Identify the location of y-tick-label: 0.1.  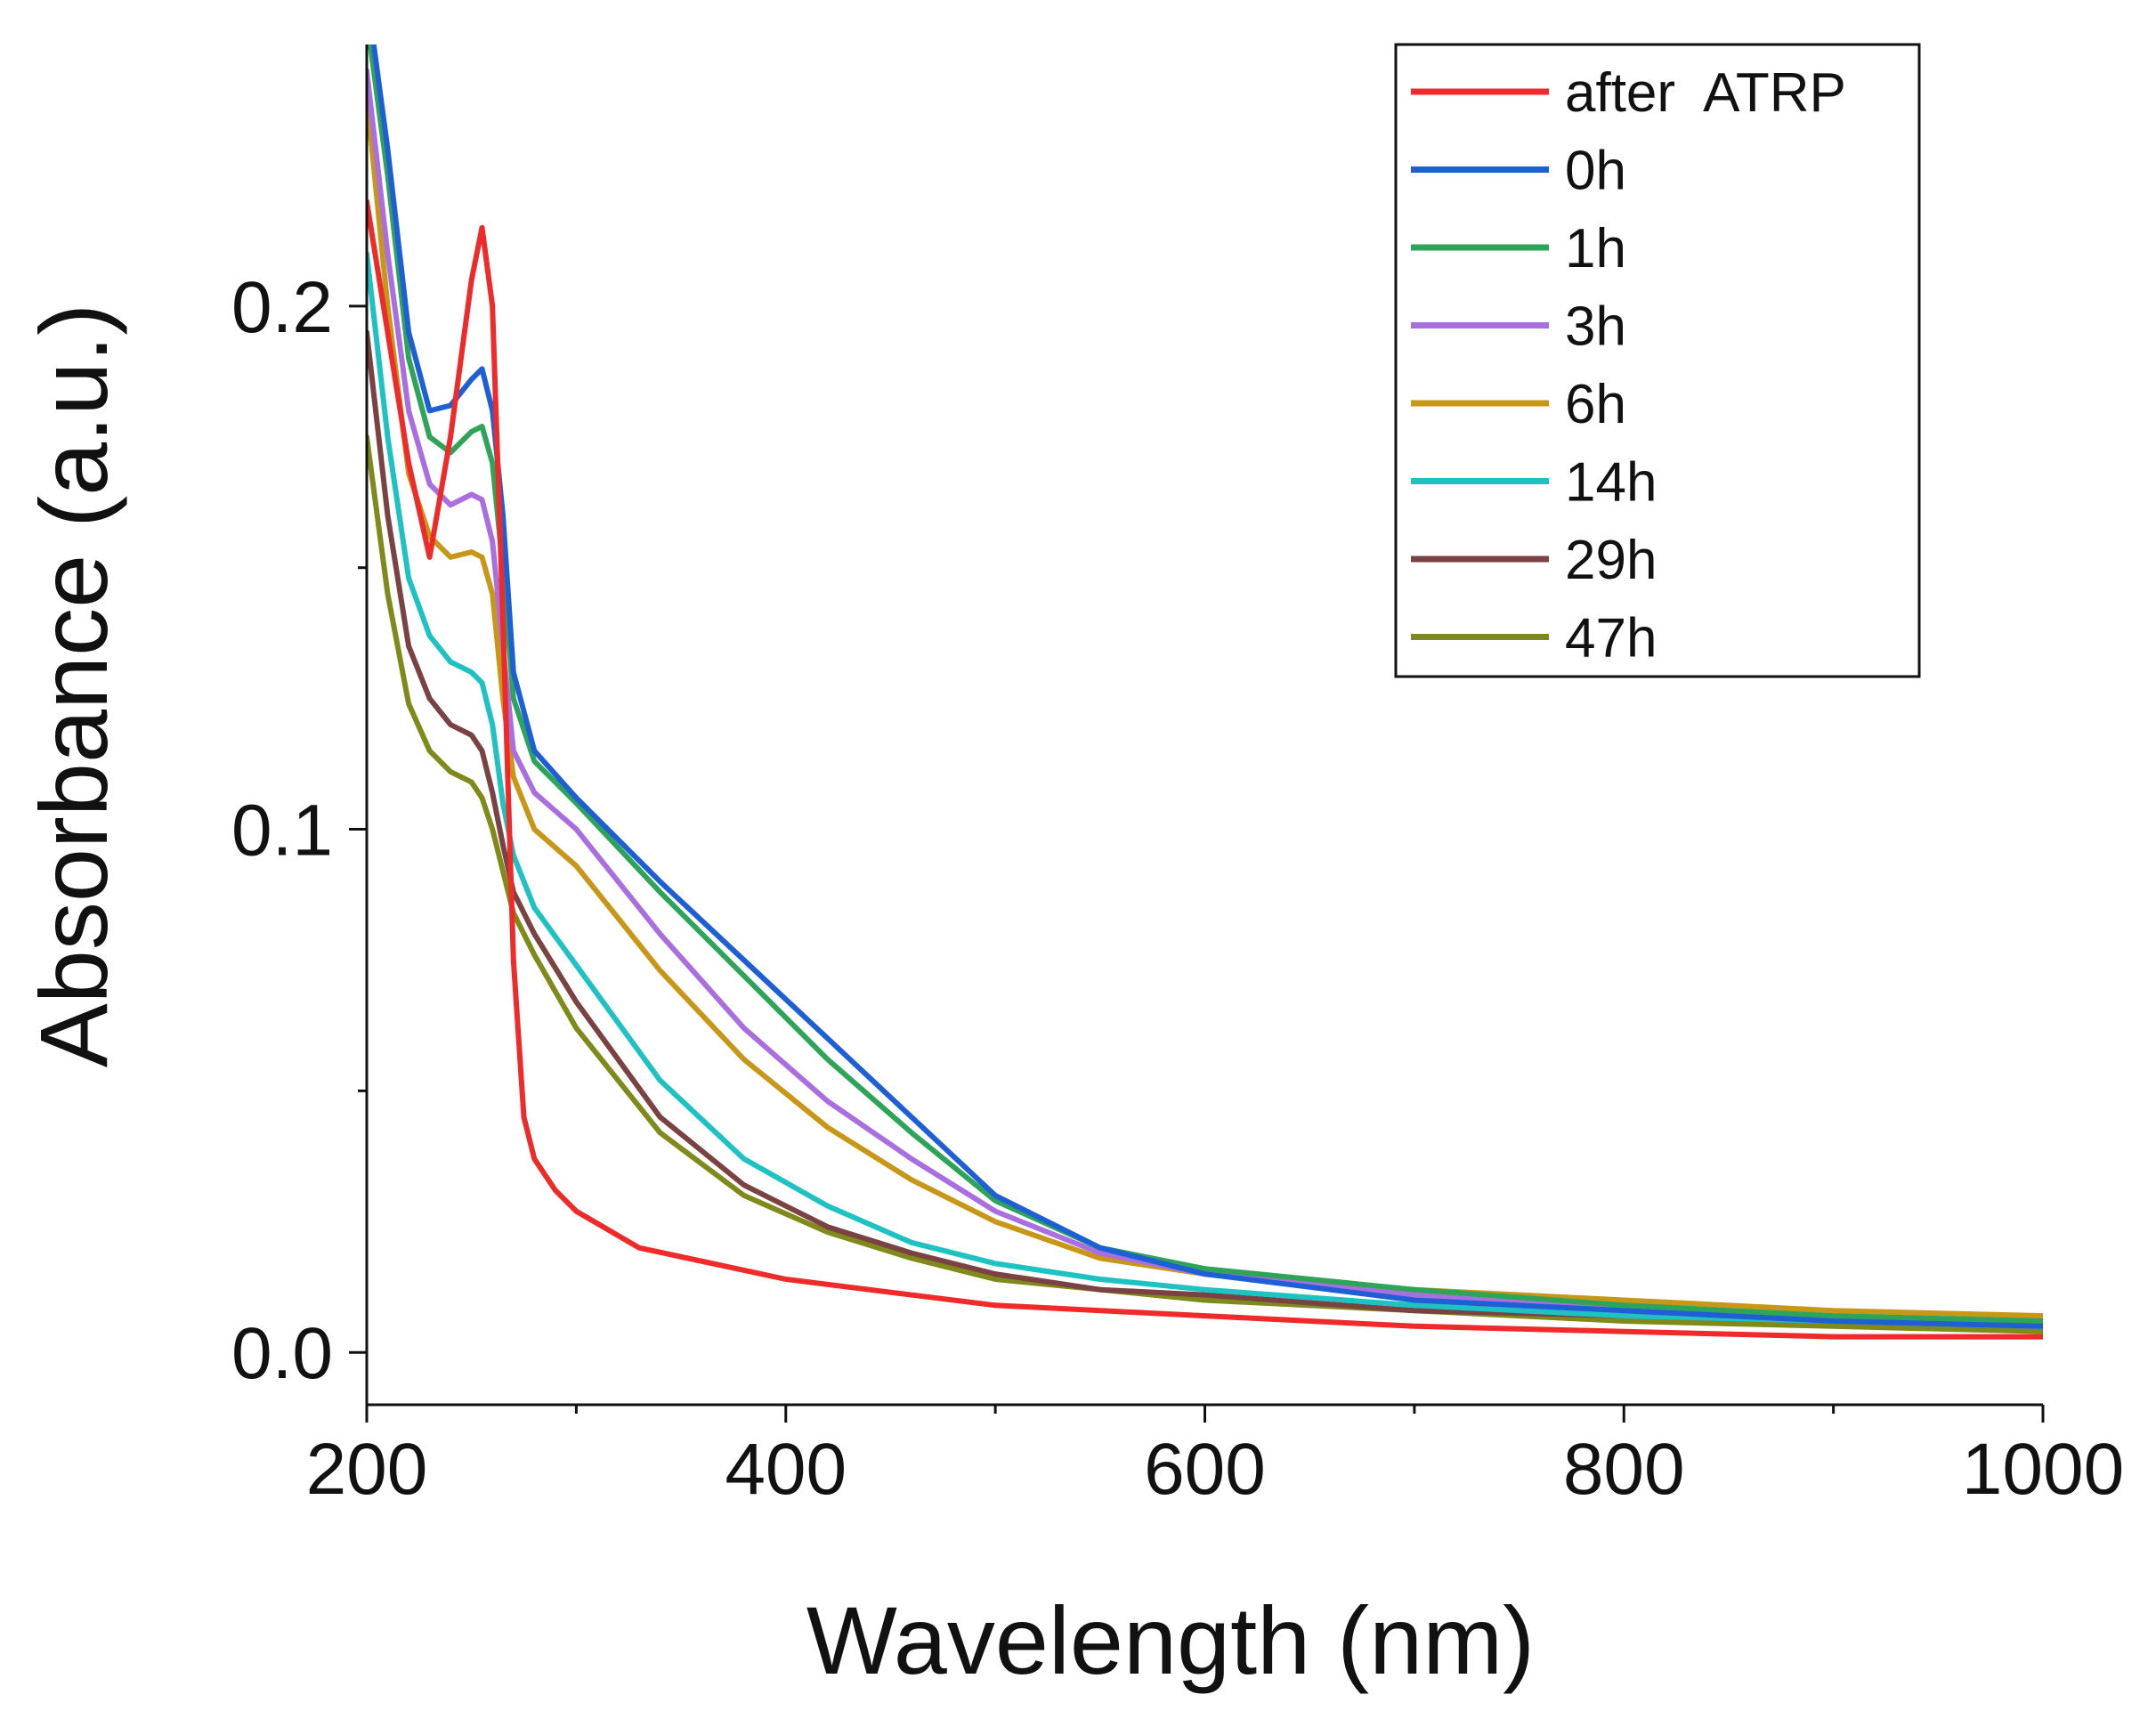
(282, 831).